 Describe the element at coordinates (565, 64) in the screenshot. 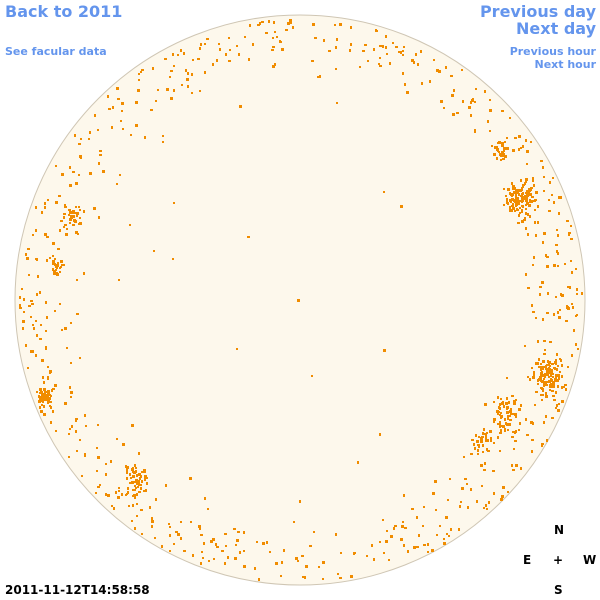

I see `next-hour-link: Next hour` at that location.